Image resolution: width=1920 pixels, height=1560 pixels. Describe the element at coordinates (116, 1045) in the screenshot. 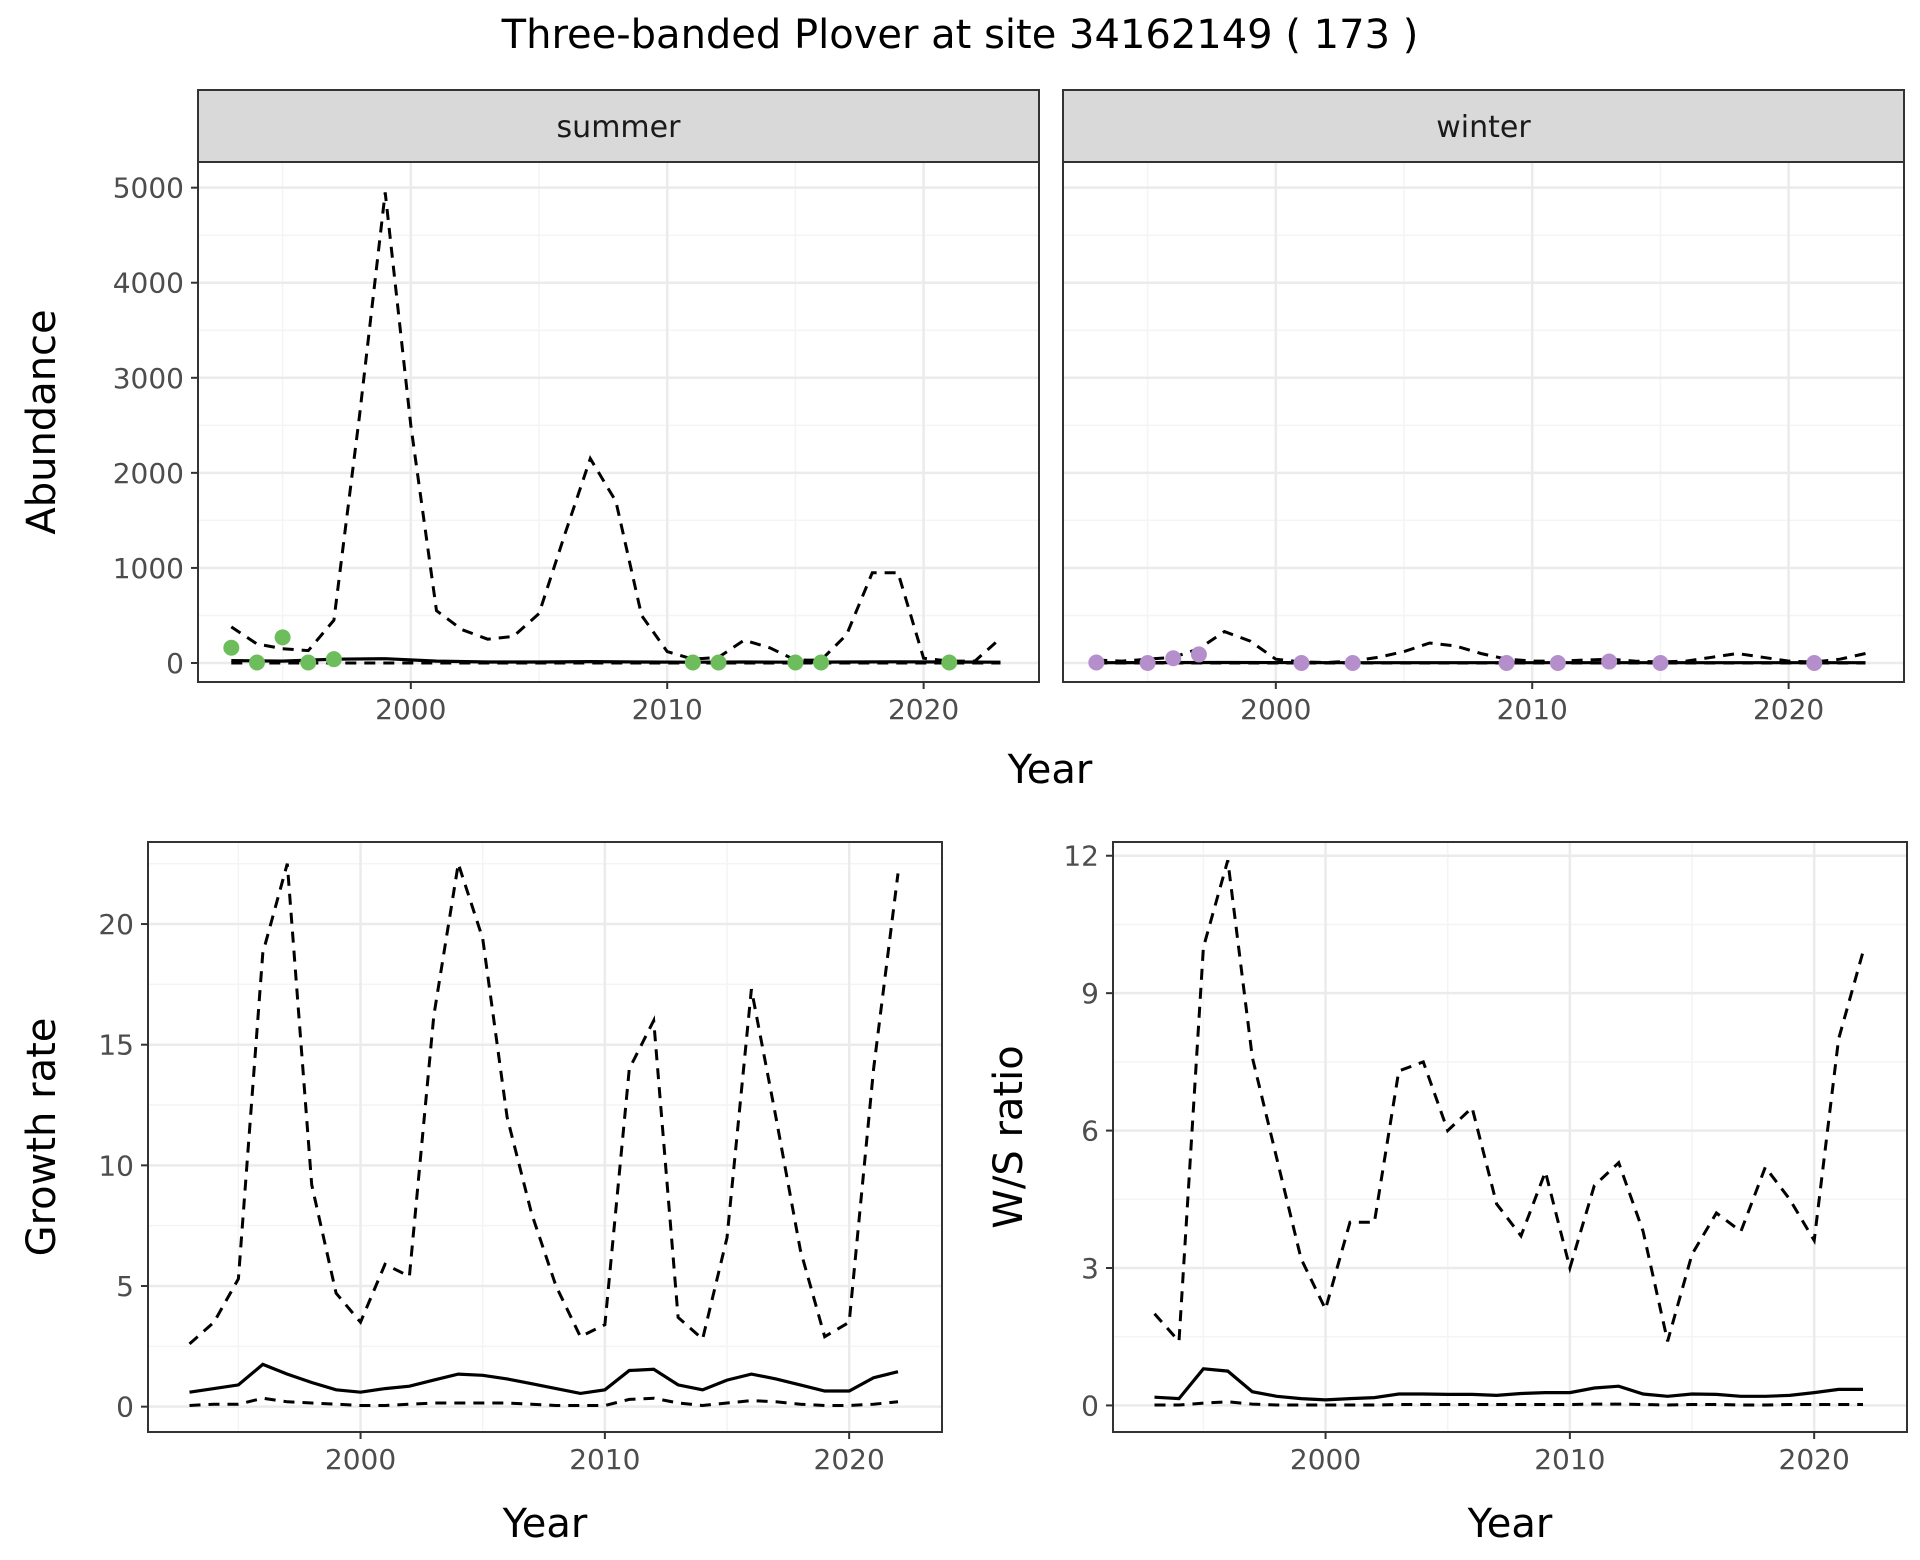

I see `y-tick-label: 15` at that location.